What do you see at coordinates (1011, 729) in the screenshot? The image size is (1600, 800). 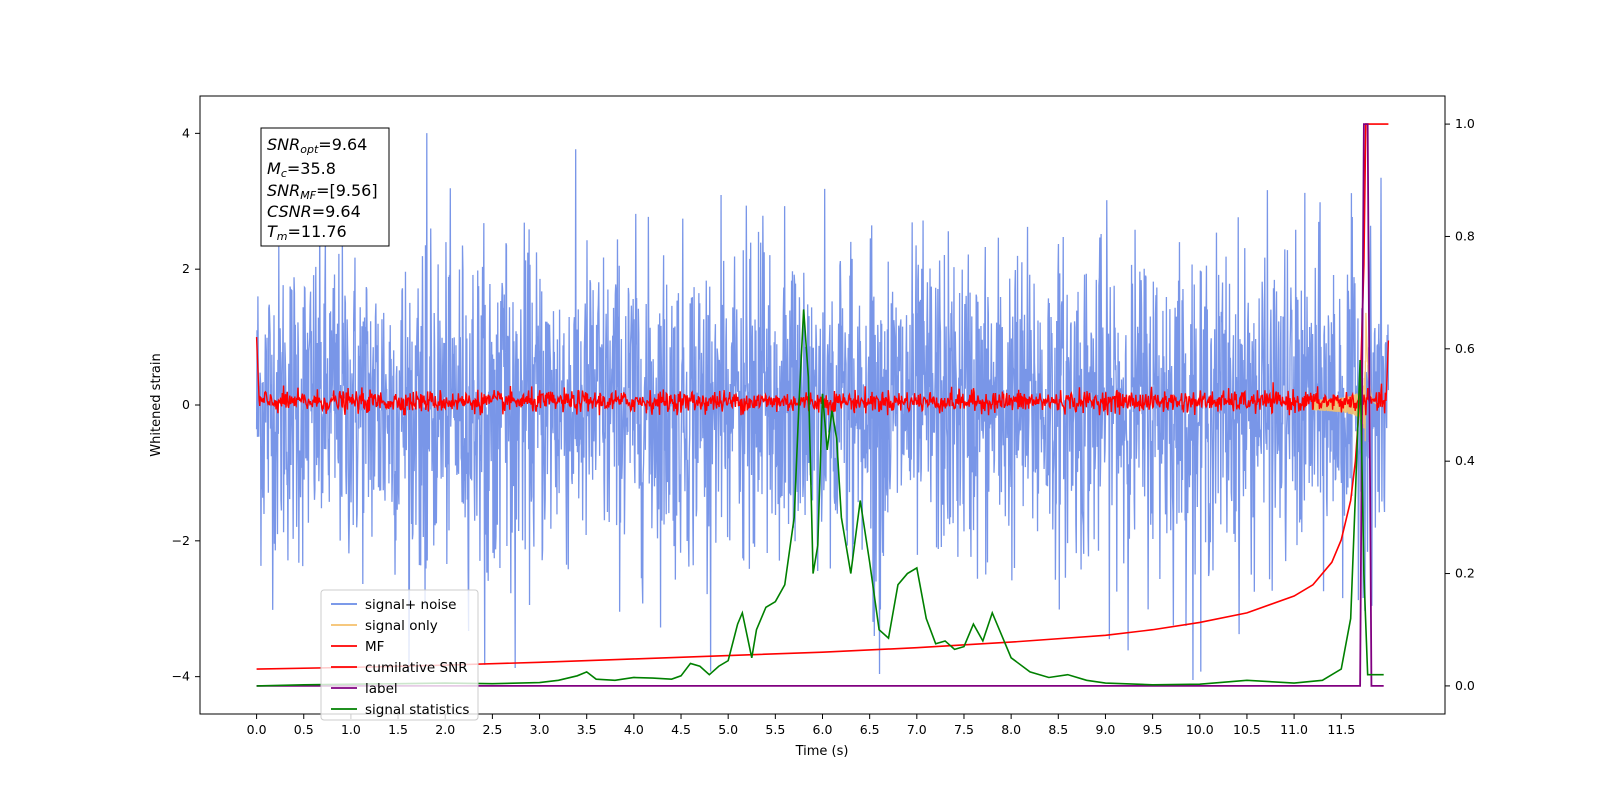 I see `x-tick-label: 8.0` at bounding box center [1011, 729].